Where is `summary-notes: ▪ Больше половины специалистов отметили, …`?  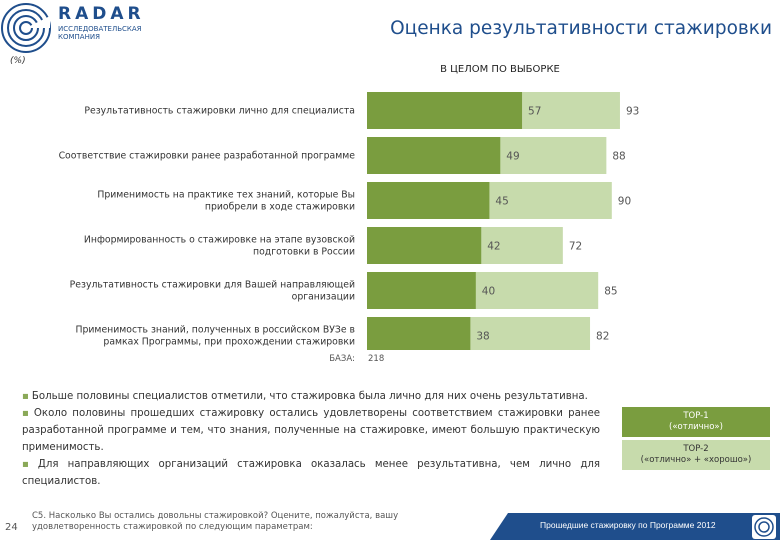 summary-notes: ▪ Больше половины специалистов отметили, … is located at coordinates (311, 439).